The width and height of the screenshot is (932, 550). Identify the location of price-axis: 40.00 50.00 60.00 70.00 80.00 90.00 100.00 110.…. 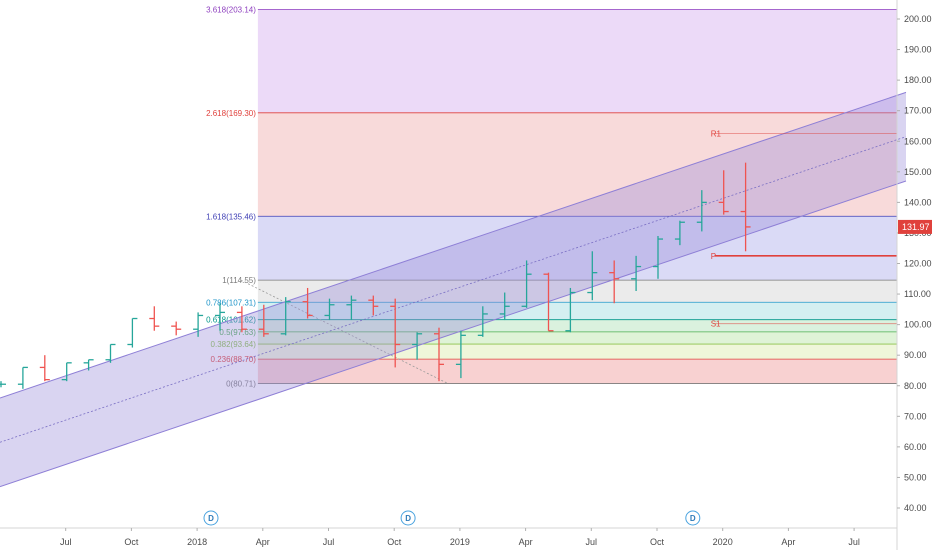
(914, 275).